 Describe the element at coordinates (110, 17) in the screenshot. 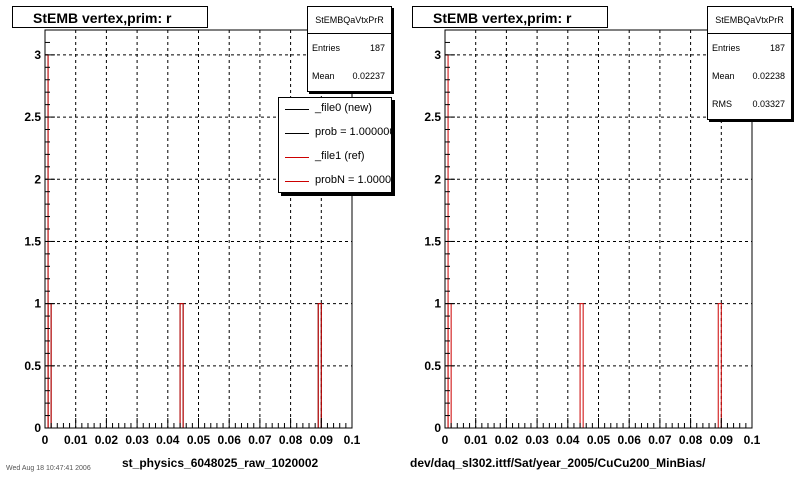

I see `left-plot-title: StEMB vertex,prim: r` at that location.